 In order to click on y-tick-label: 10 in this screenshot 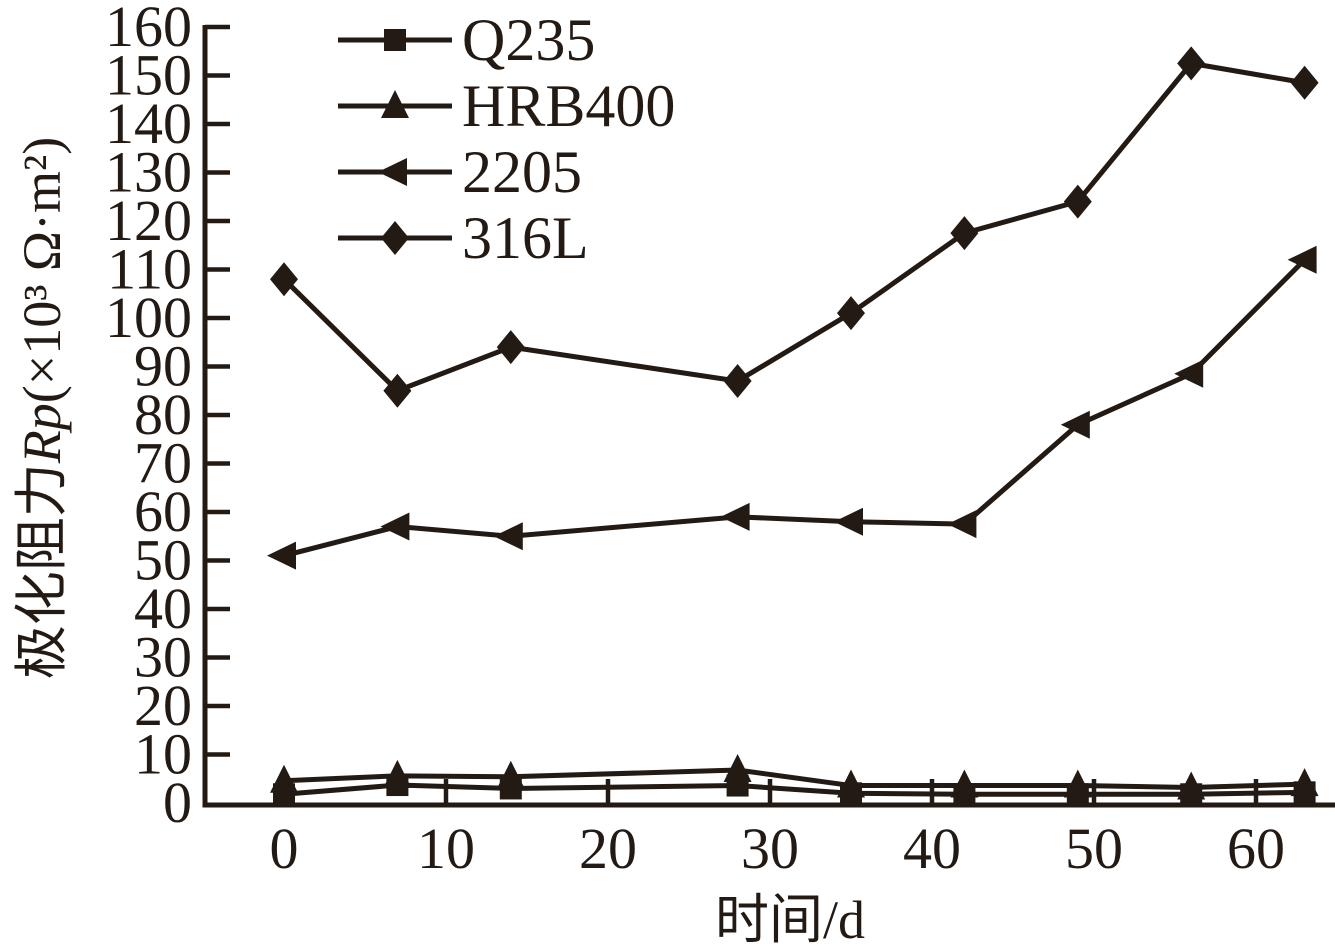, I will do `click(163, 754)`.